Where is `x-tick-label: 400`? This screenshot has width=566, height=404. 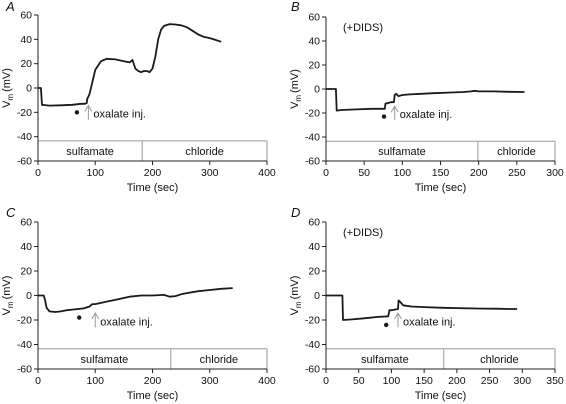 x-tick-label: 400 is located at coordinates (267, 173).